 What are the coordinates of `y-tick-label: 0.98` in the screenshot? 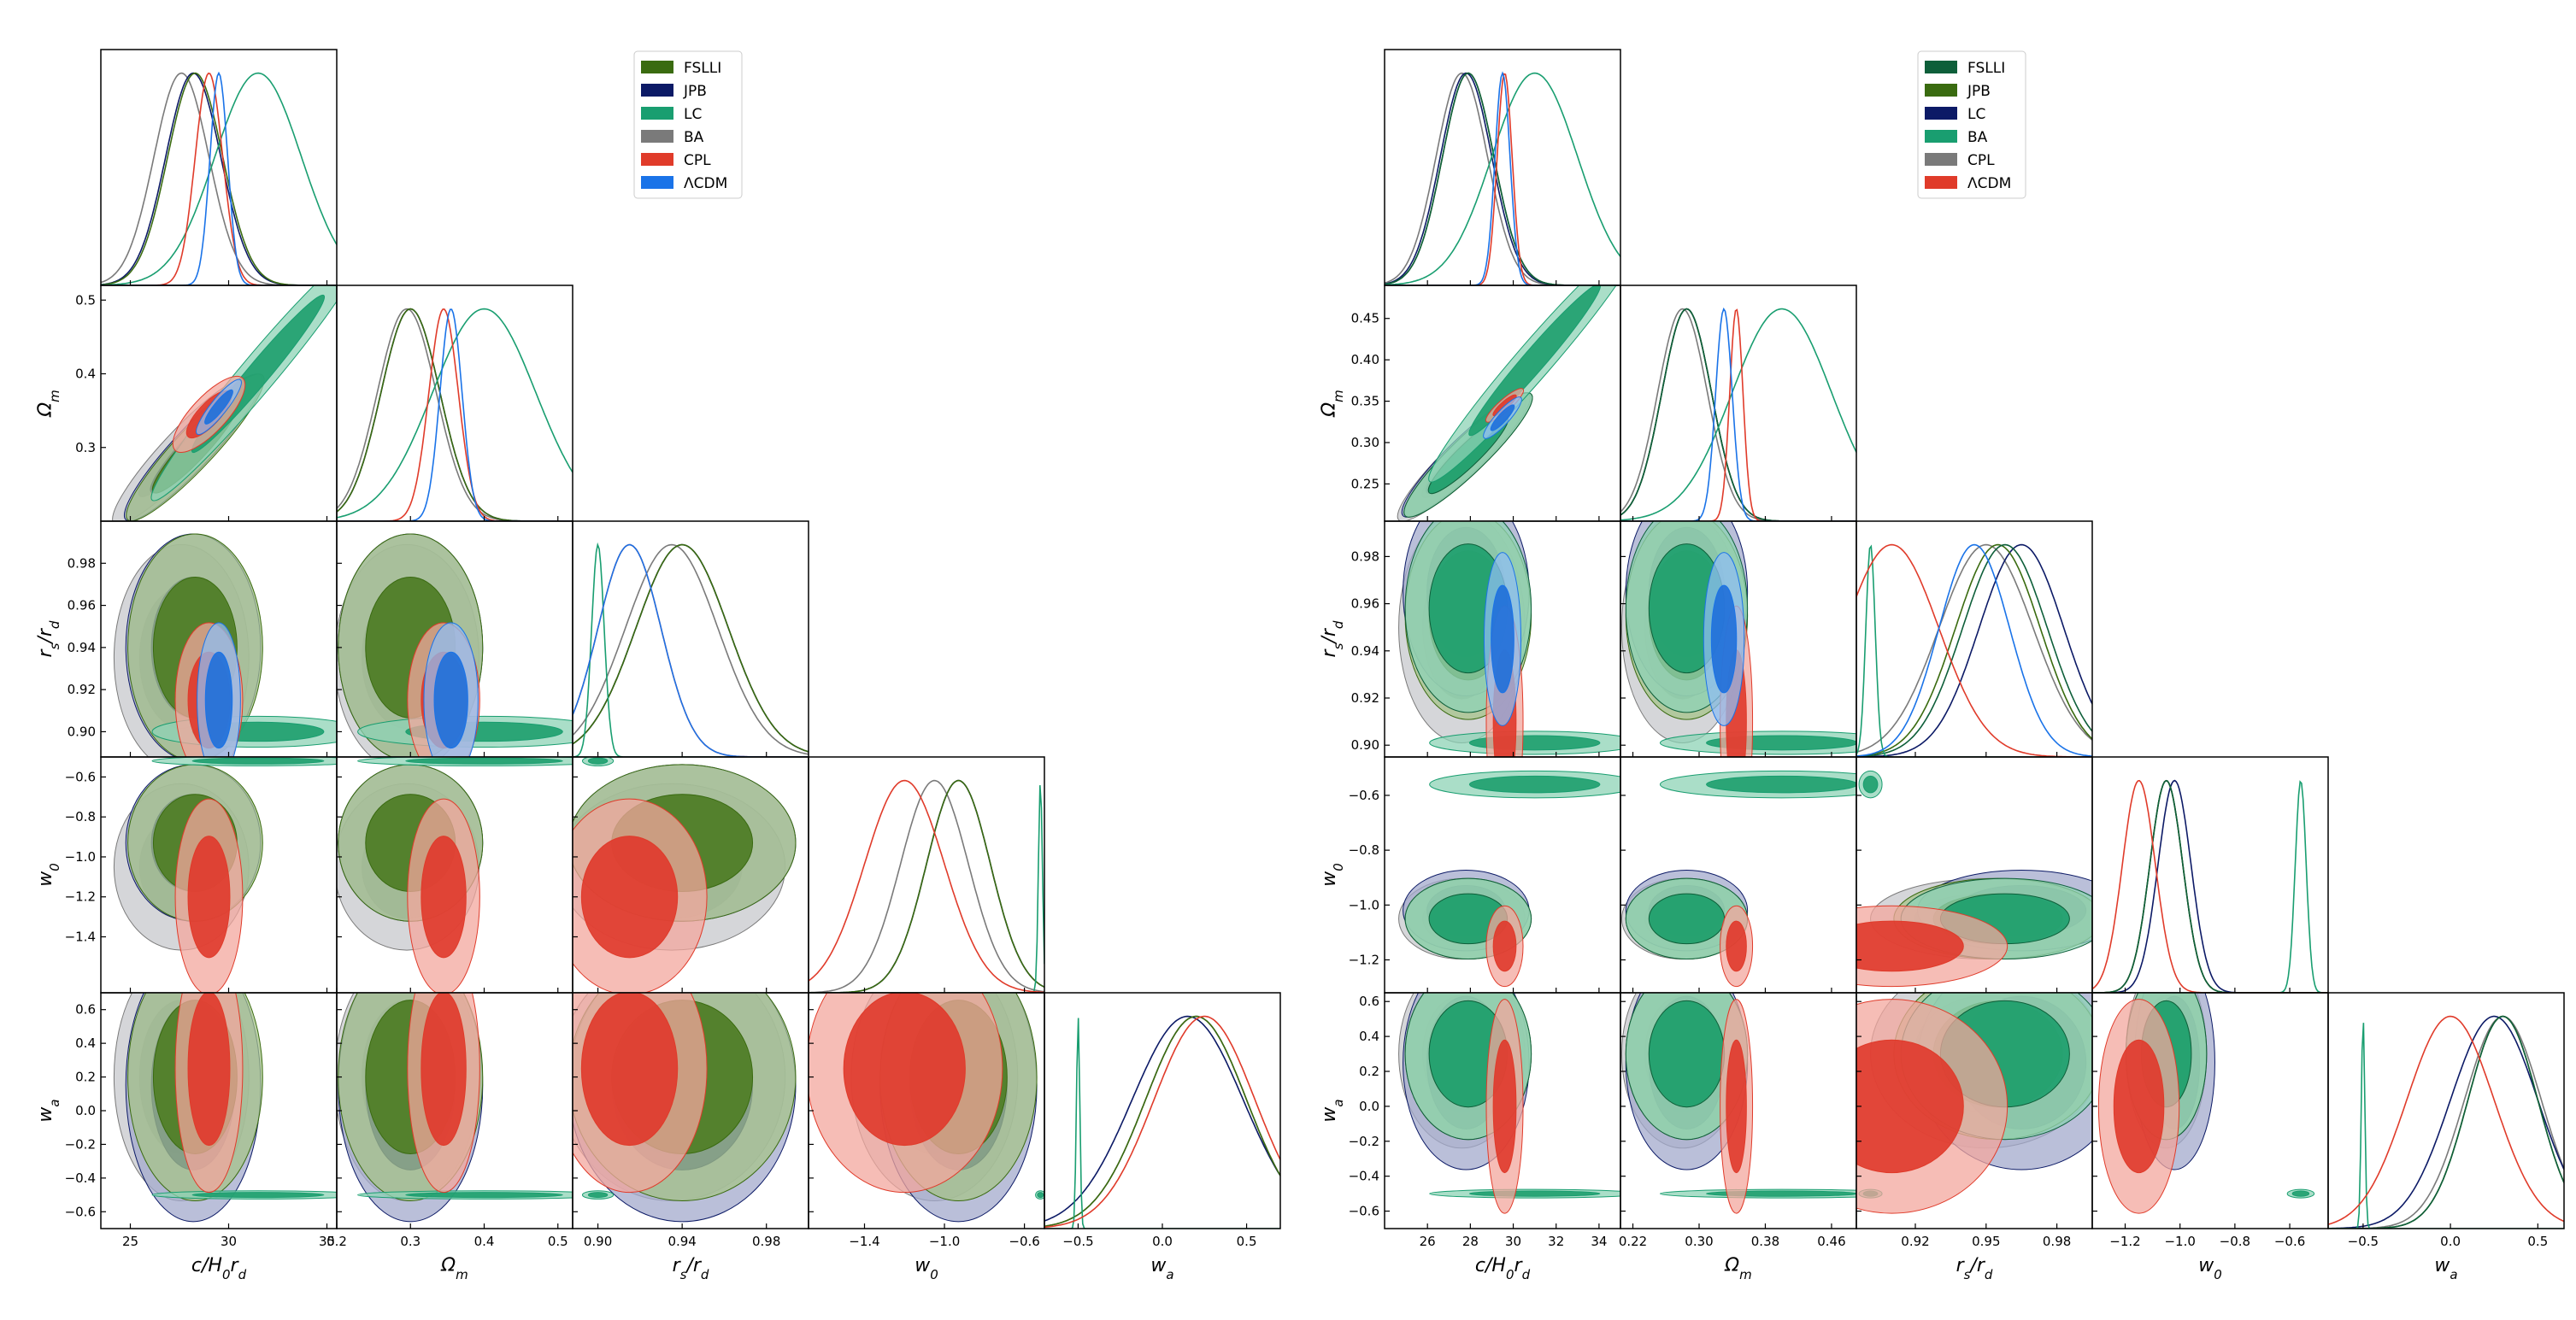 It's located at (82, 563).